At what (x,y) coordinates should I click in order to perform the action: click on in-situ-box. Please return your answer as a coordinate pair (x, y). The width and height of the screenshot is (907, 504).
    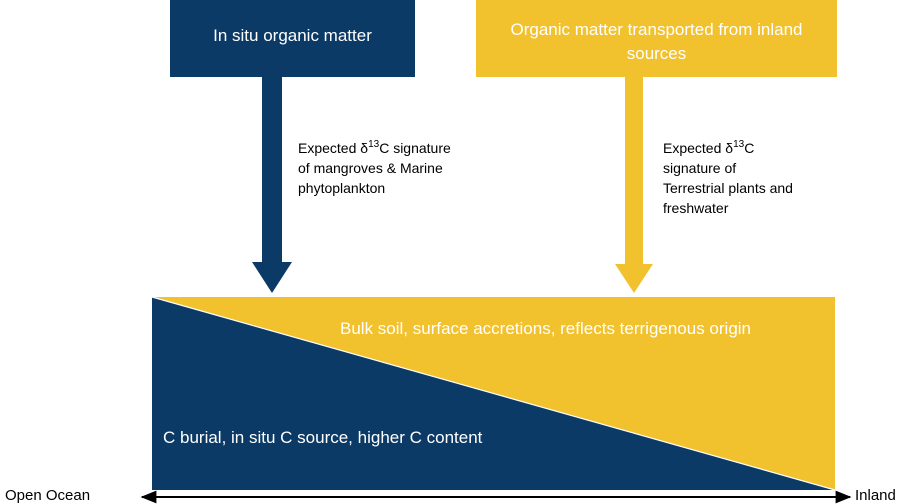
    Looking at the image, I should click on (292, 38).